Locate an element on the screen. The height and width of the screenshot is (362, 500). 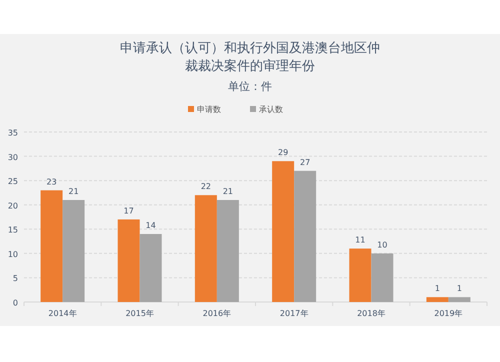
y-tick-label: 15 is located at coordinates (13, 230).